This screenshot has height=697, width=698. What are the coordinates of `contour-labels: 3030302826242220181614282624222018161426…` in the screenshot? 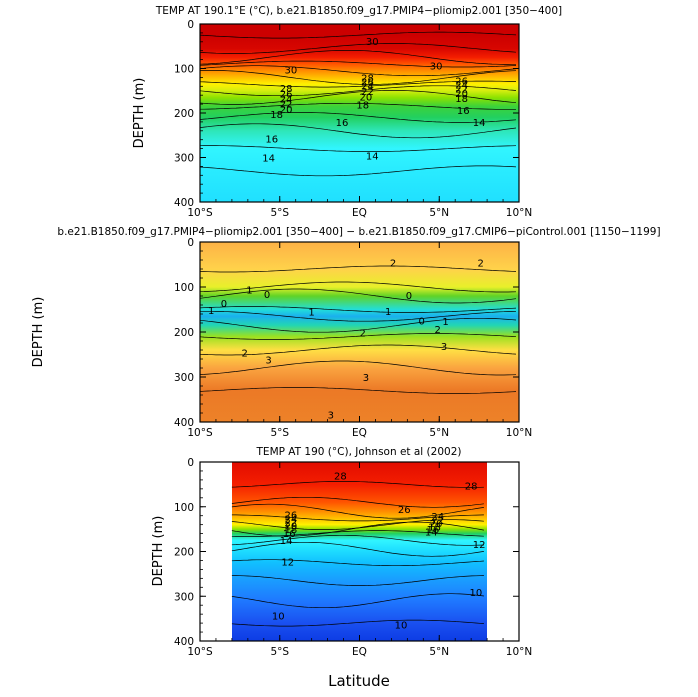 It's located at (373, 101).